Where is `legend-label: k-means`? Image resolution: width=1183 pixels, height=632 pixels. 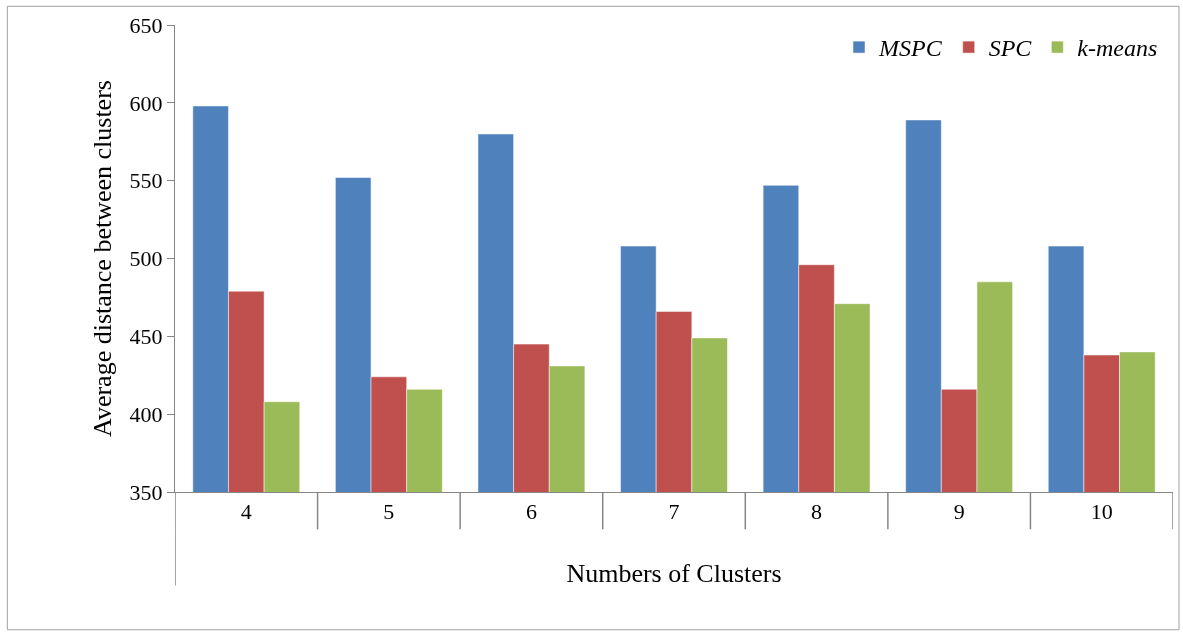 legend-label: k-means is located at coordinates (1117, 48).